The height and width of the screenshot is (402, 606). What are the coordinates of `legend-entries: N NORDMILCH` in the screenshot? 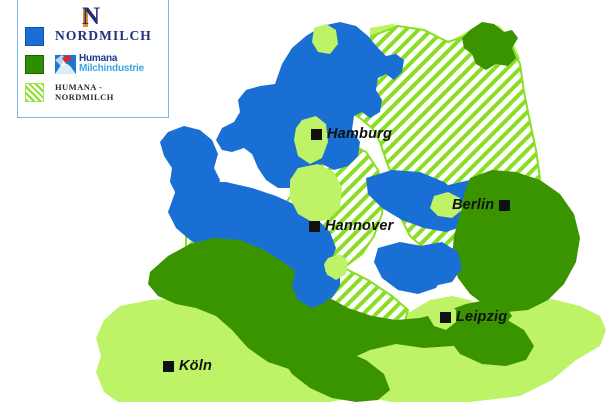 It's located at (93, 54).